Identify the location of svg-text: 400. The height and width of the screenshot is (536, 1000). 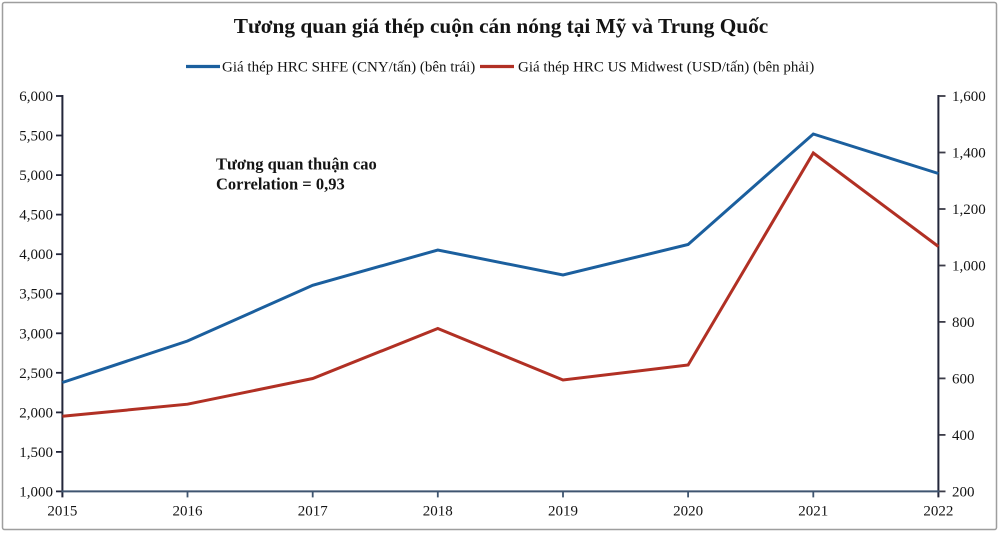
(963, 436).